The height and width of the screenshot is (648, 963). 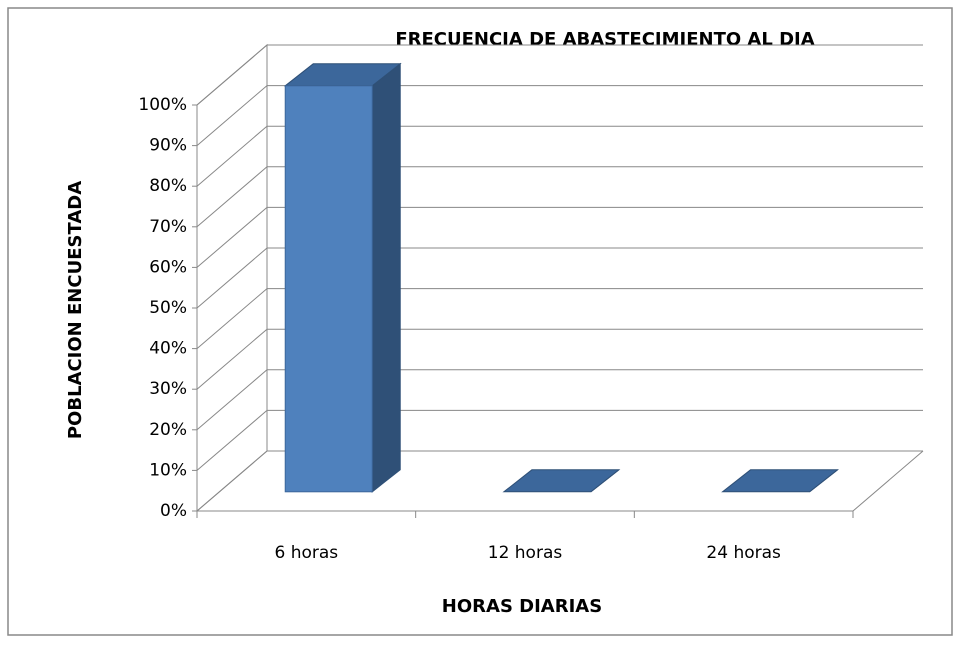 What do you see at coordinates (525, 553) in the screenshot?
I see `x-tick-label: 12 horas` at bounding box center [525, 553].